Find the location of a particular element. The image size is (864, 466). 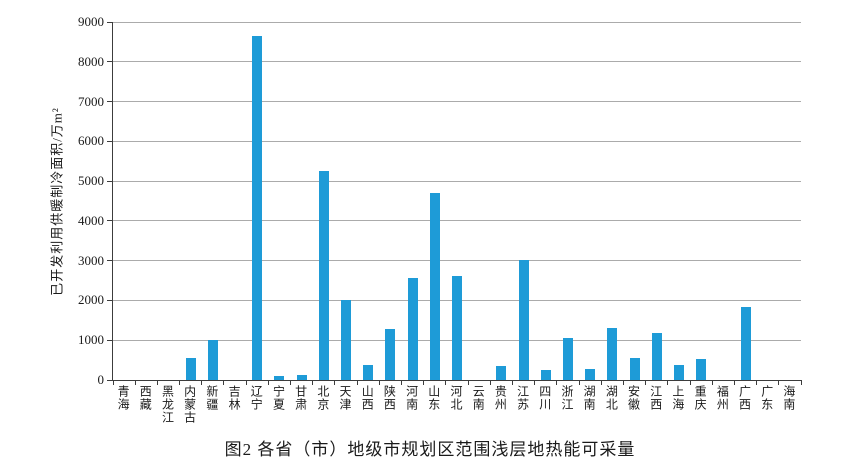

y-tick-label: 5000 is located at coordinates (91, 181).